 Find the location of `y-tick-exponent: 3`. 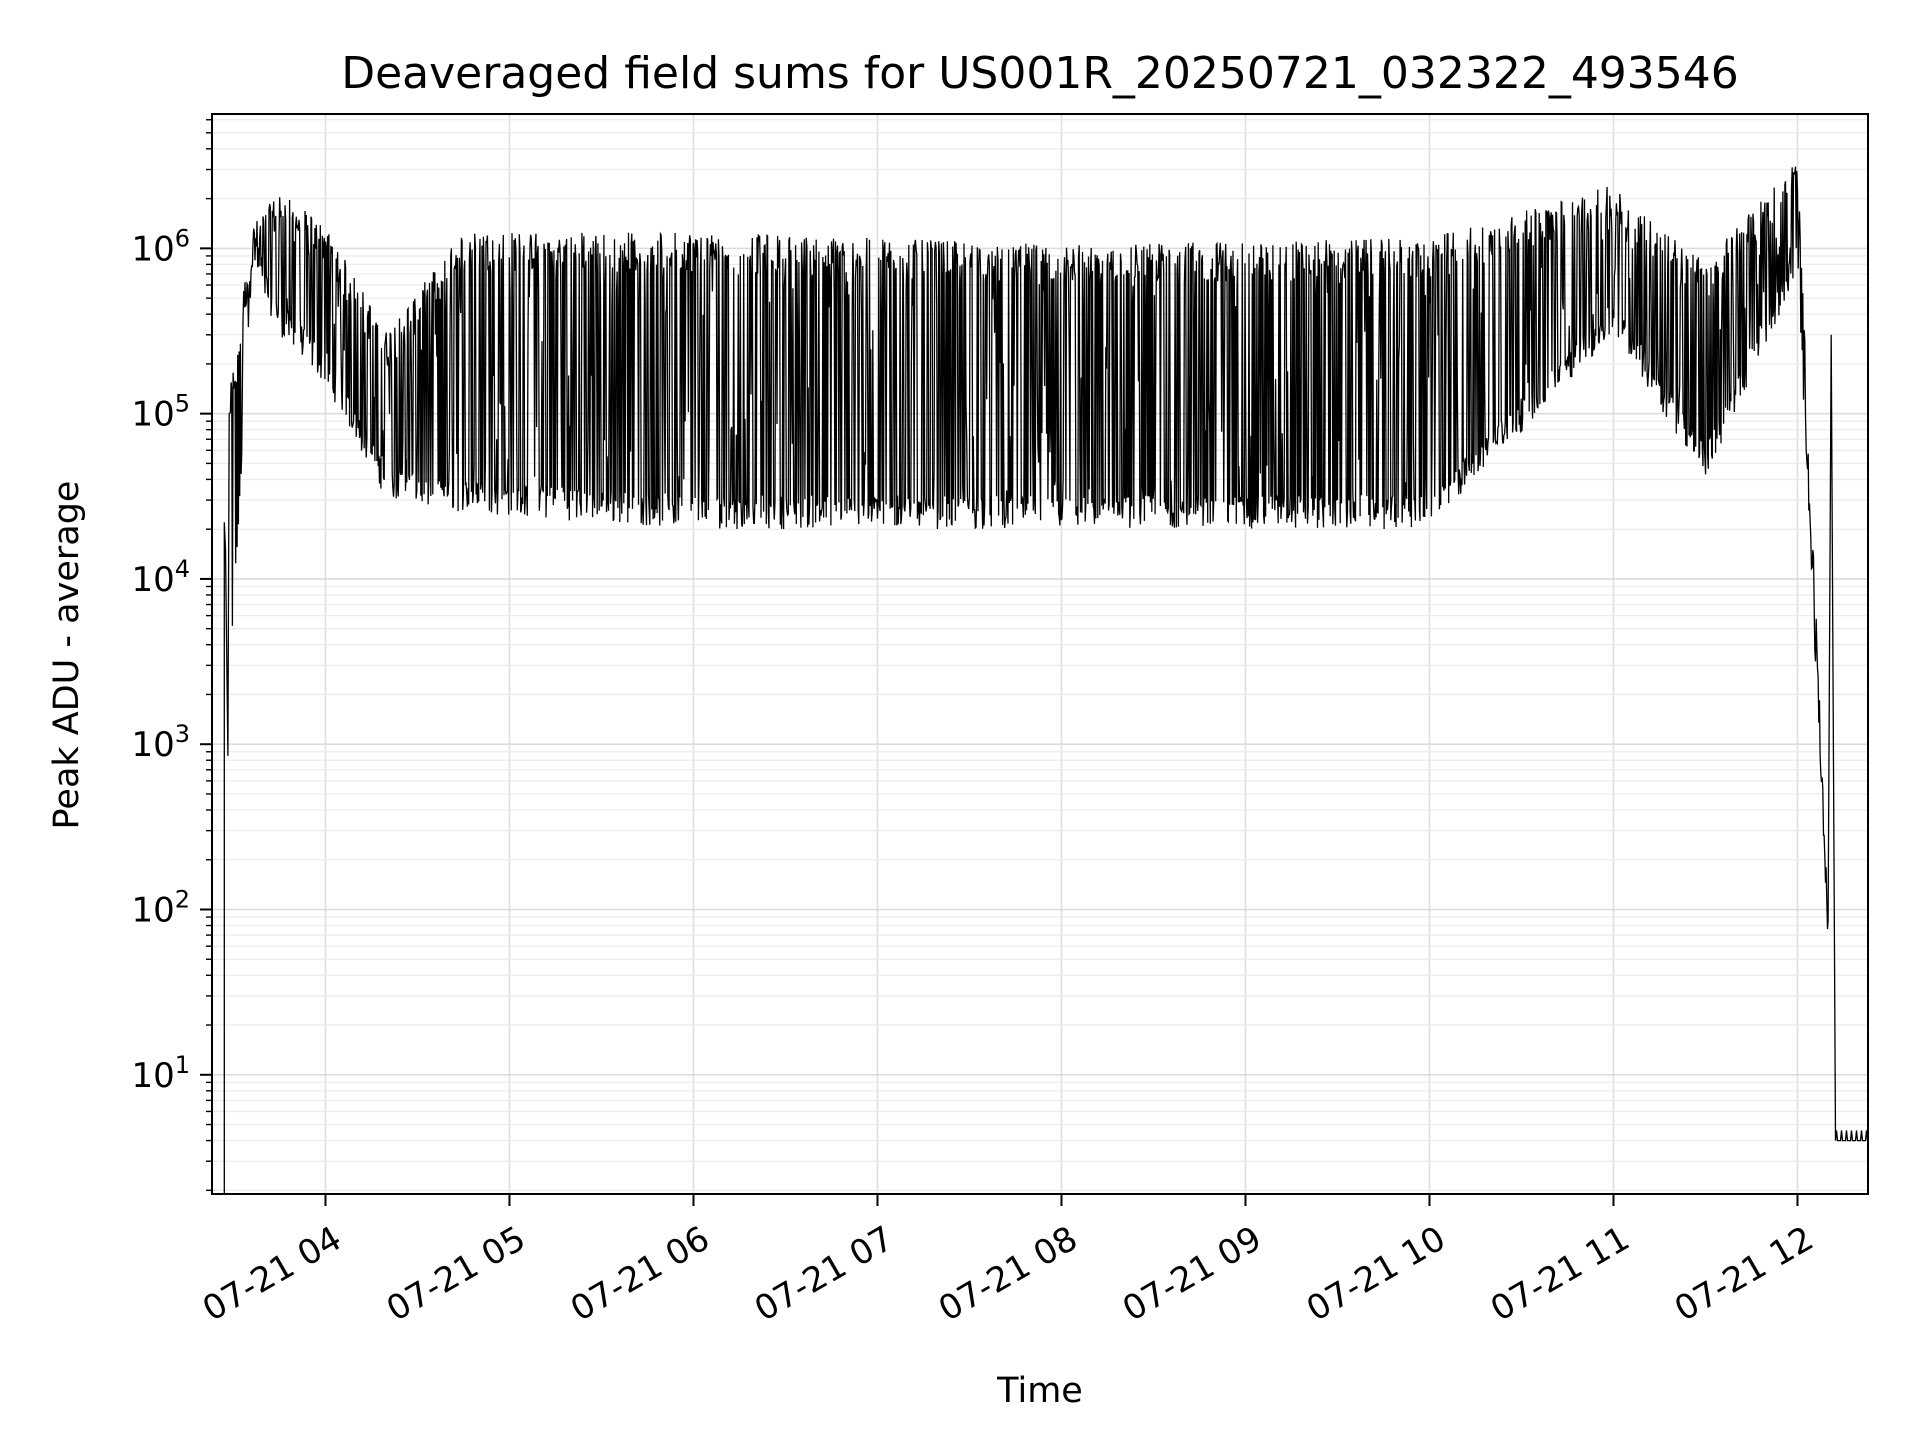

y-tick-exponent: 3 is located at coordinates (182, 734).